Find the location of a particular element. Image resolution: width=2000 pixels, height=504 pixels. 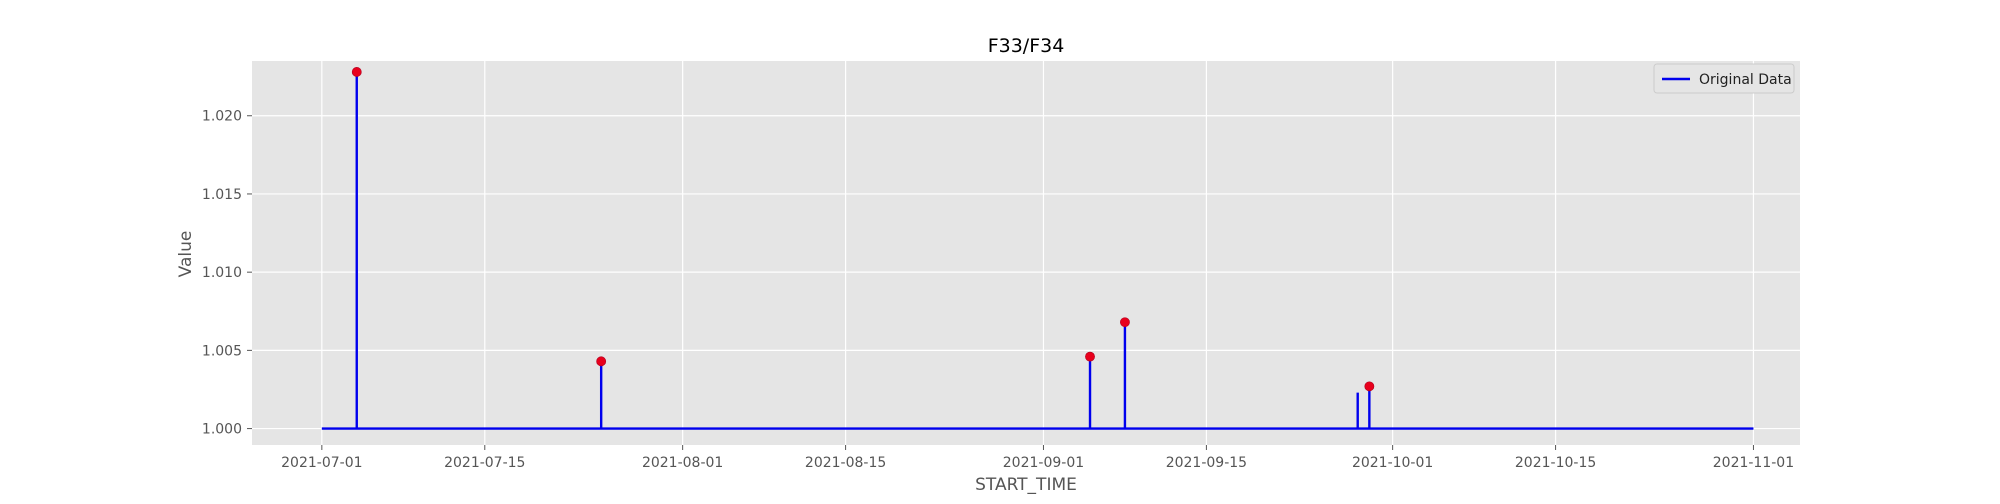

y-tick-label: 1.000 is located at coordinates (222, 430).